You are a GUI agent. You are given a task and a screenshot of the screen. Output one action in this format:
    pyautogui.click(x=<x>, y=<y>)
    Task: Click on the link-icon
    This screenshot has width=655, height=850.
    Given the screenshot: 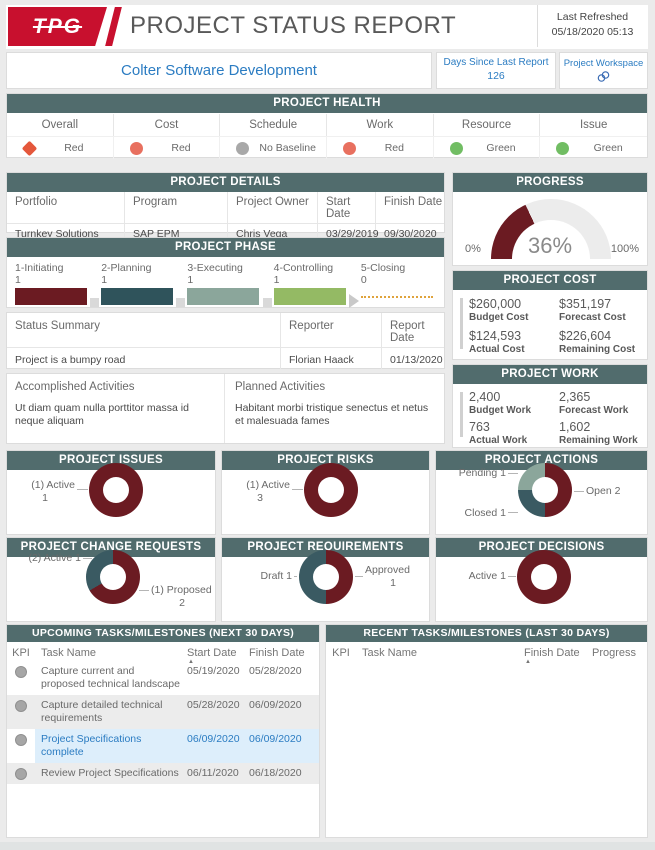 What is the action you would take?
    pyautogui.click(x=603, y=79)
    